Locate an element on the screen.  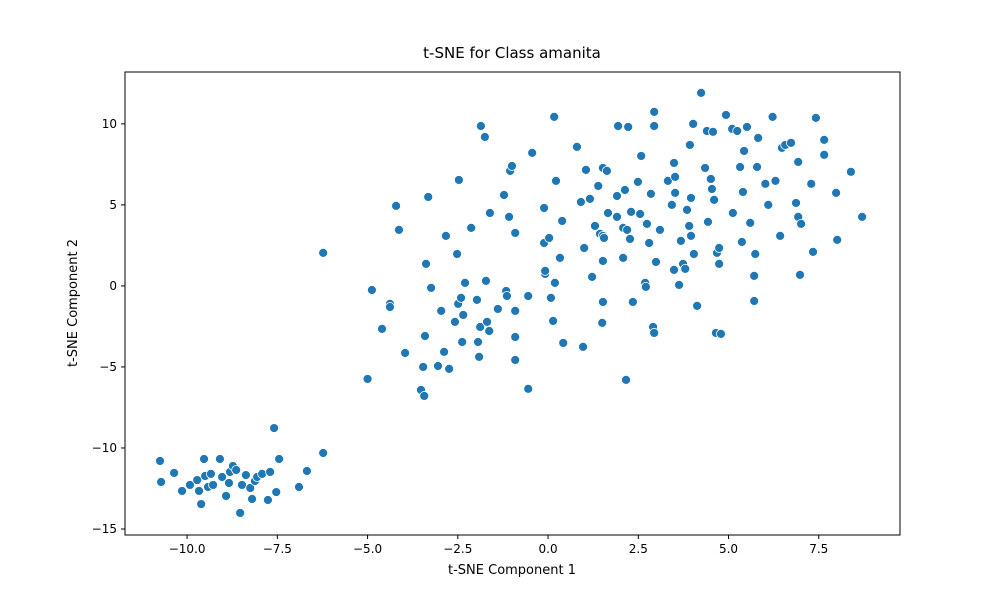
x-tick-label: 7.5 is located at coordinates (818, 549).